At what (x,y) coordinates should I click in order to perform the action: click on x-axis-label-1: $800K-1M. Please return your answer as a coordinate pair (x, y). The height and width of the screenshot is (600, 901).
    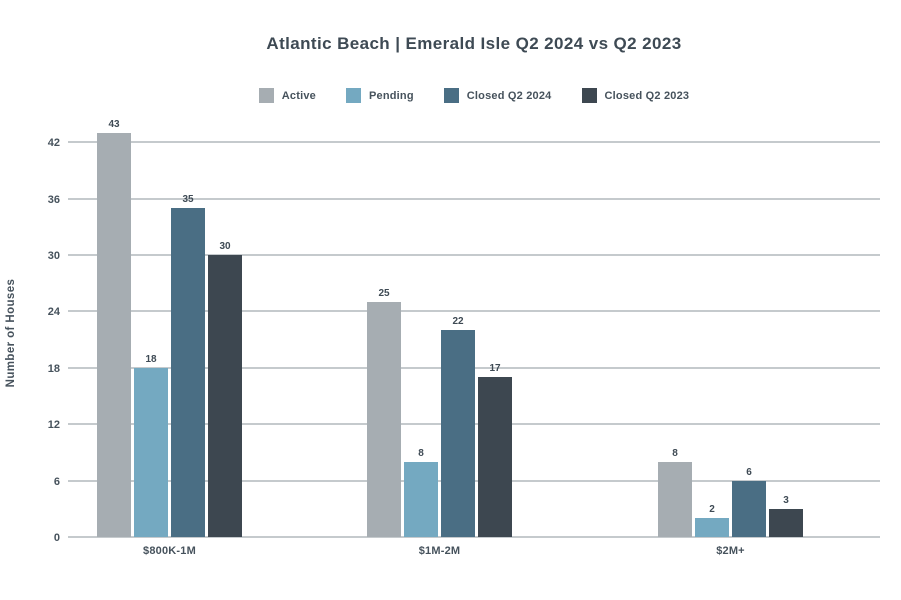
    Looking at the image, I should click on (169, 551).